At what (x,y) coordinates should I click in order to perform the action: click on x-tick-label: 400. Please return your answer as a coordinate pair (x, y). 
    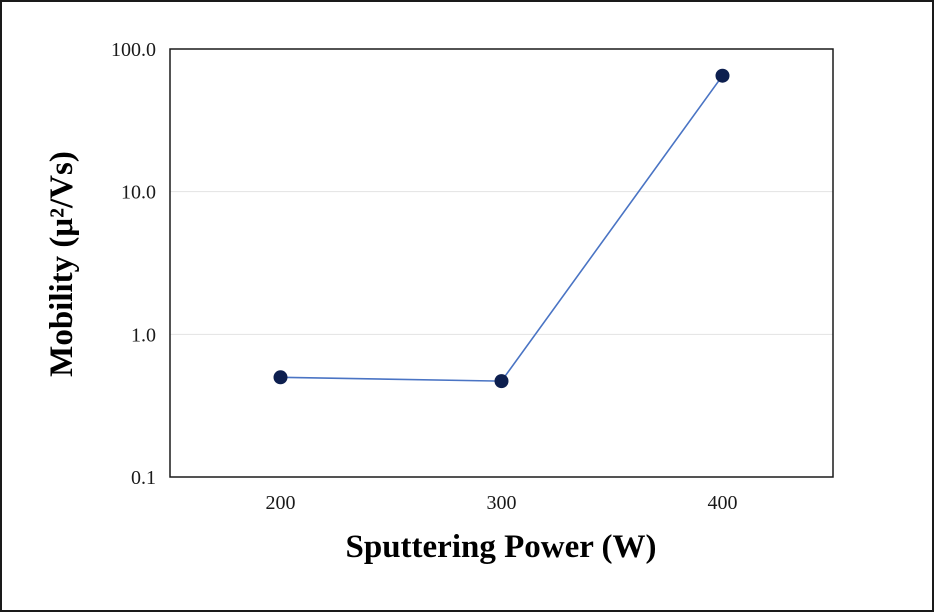
    Looking at the image, I should click on (723, 503).